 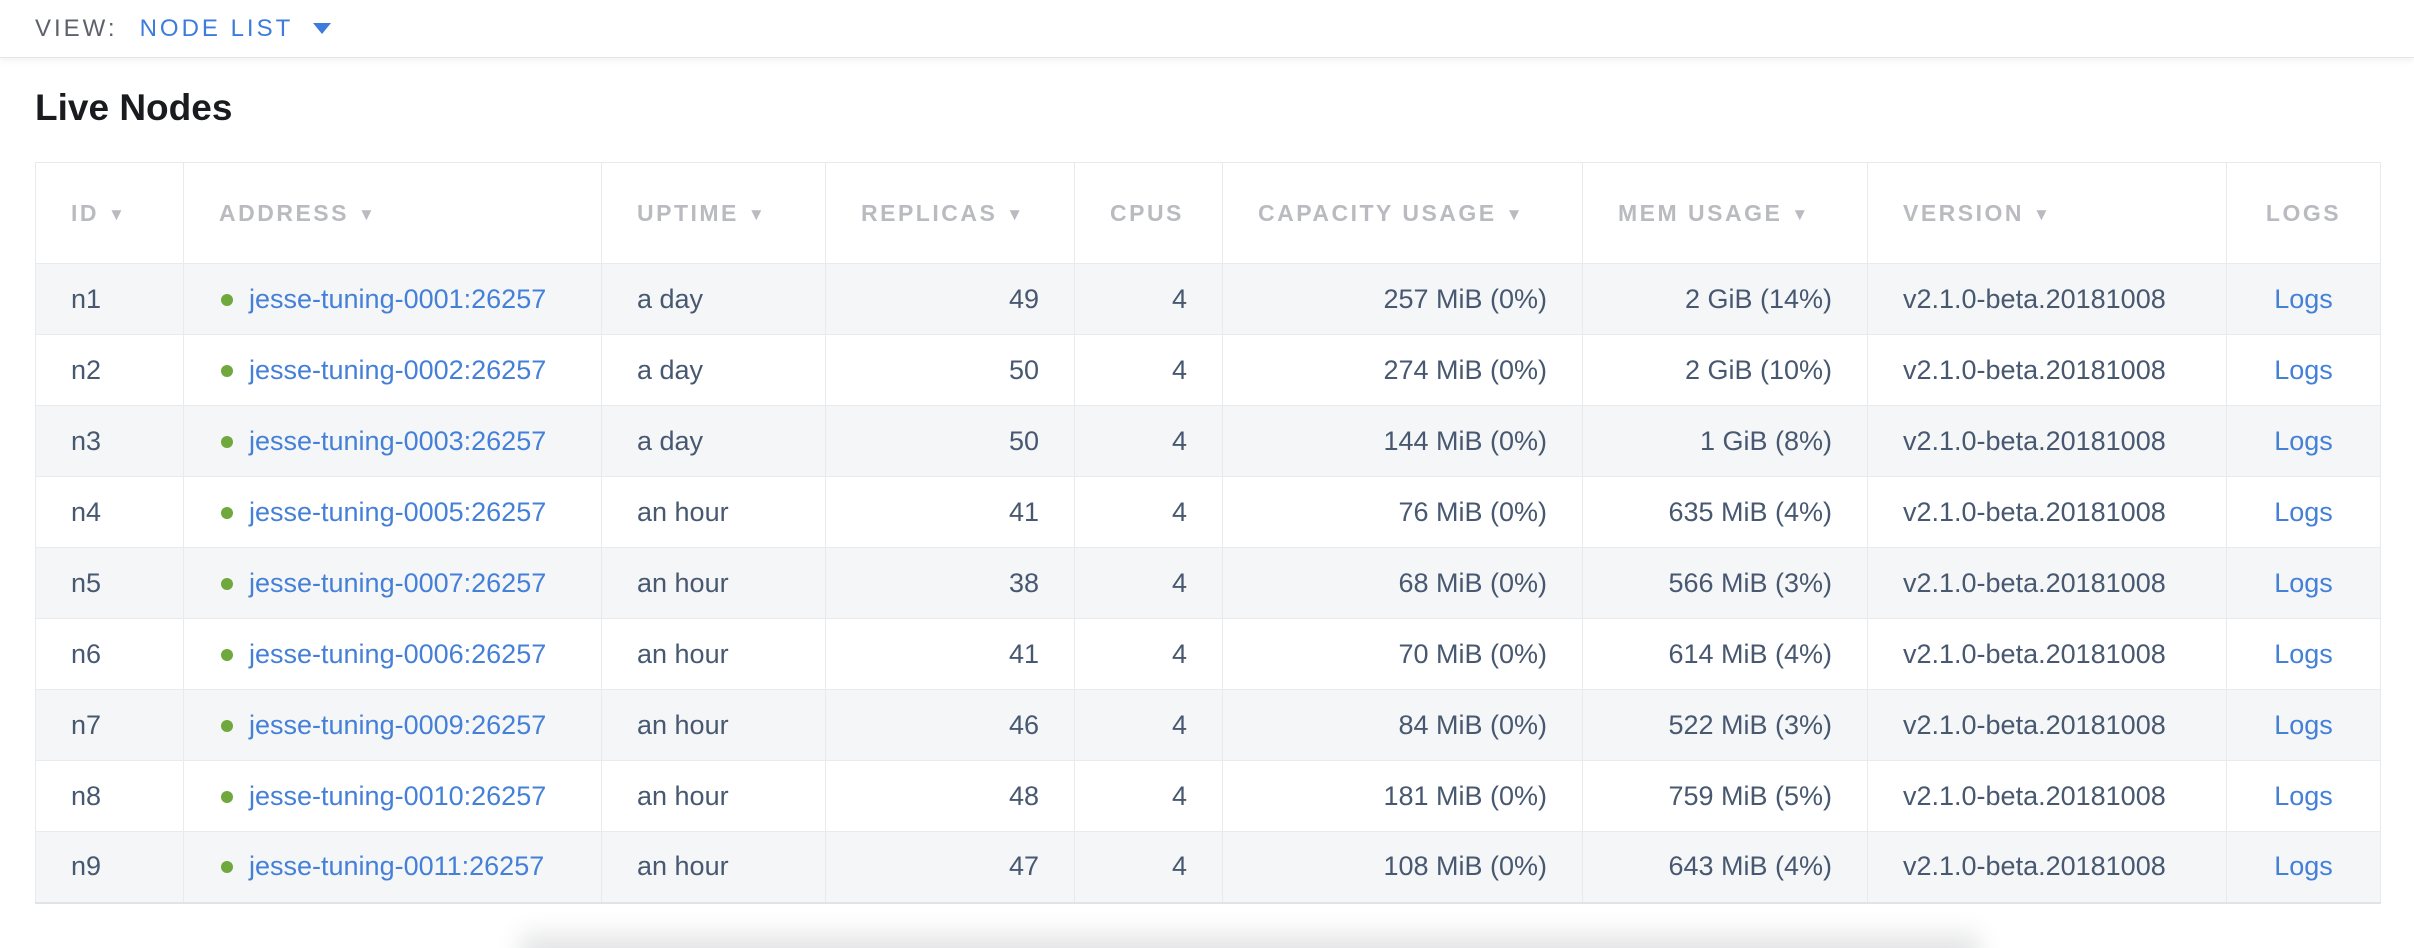 I want to click on node-address-link: jesse-tuning-0010:26257, so click(x=398, y=795).